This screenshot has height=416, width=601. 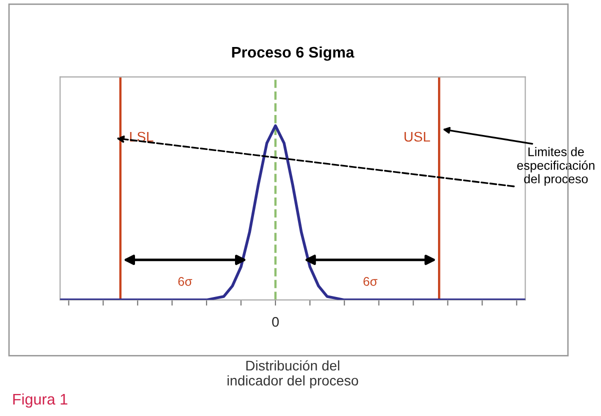 What do you see at coordinates (417, 137) in the screenshot?
I see `annotation: USL` at bounding box center [417, 137].